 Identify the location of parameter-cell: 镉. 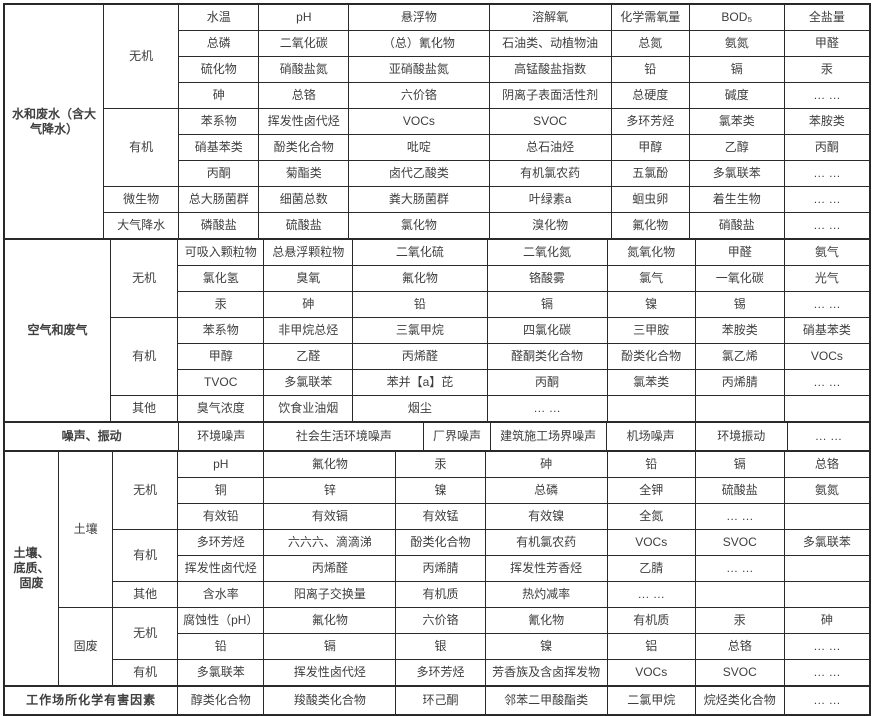
(736, 69).